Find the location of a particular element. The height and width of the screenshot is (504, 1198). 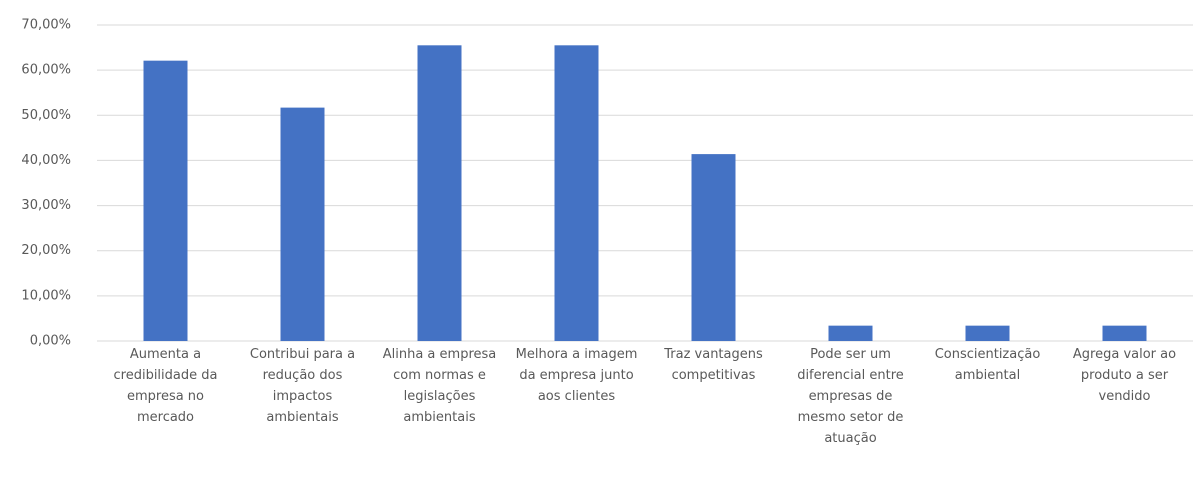

y-tick-label: 70,00% is located at coordinates (46, 25).